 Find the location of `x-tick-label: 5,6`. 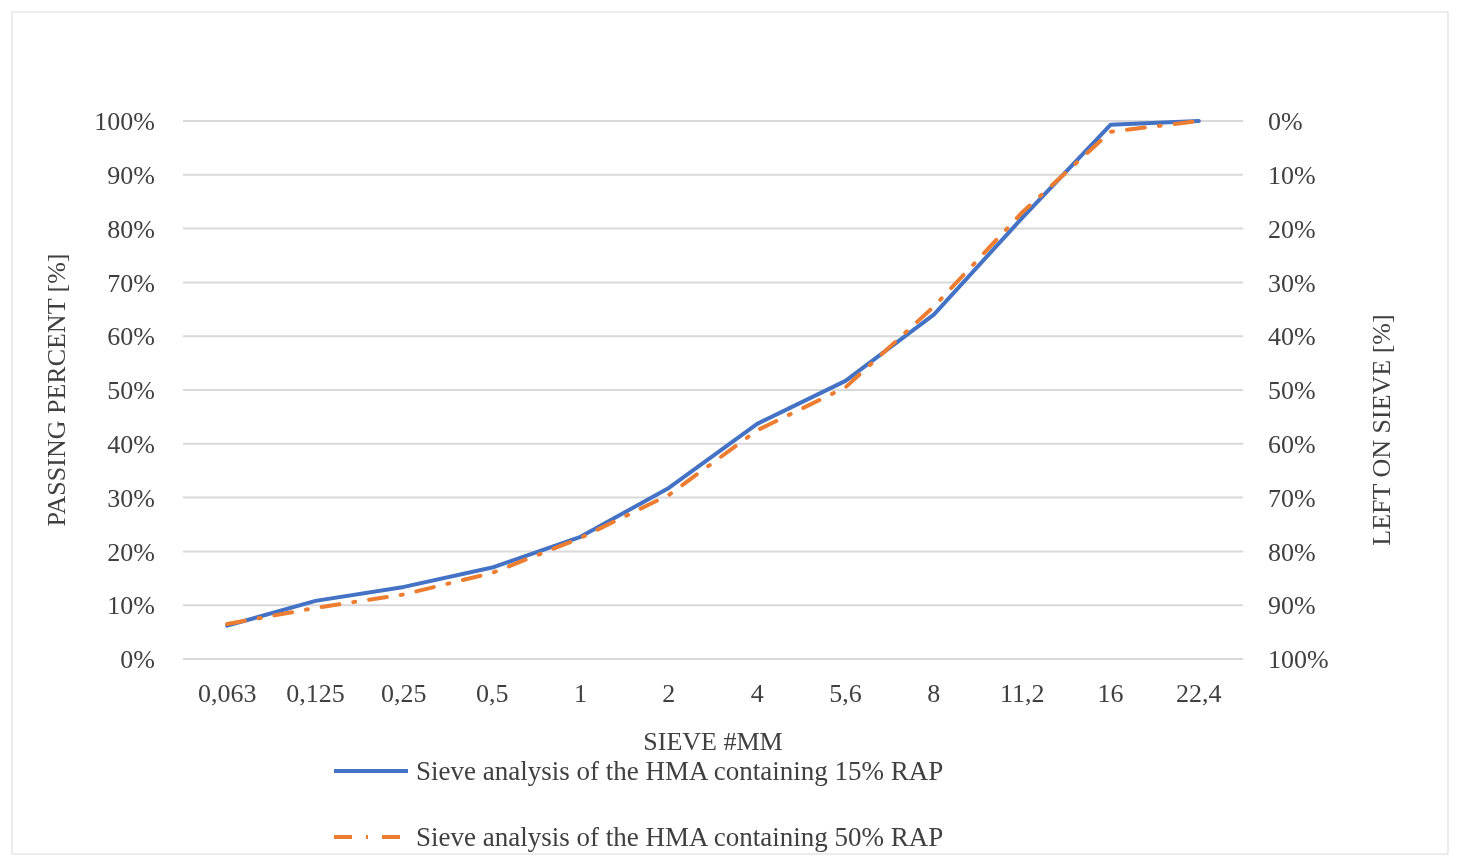

x-tick-label: 5,6 is located at coordinates (845, 693).